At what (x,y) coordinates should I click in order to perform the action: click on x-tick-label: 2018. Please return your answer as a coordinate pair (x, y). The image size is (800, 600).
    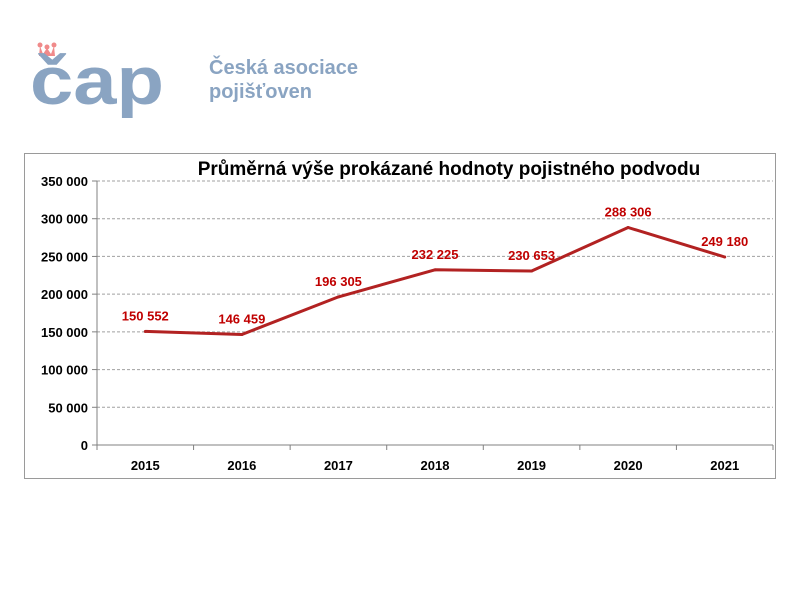
    Looking at the image, I should click on (435, 465).